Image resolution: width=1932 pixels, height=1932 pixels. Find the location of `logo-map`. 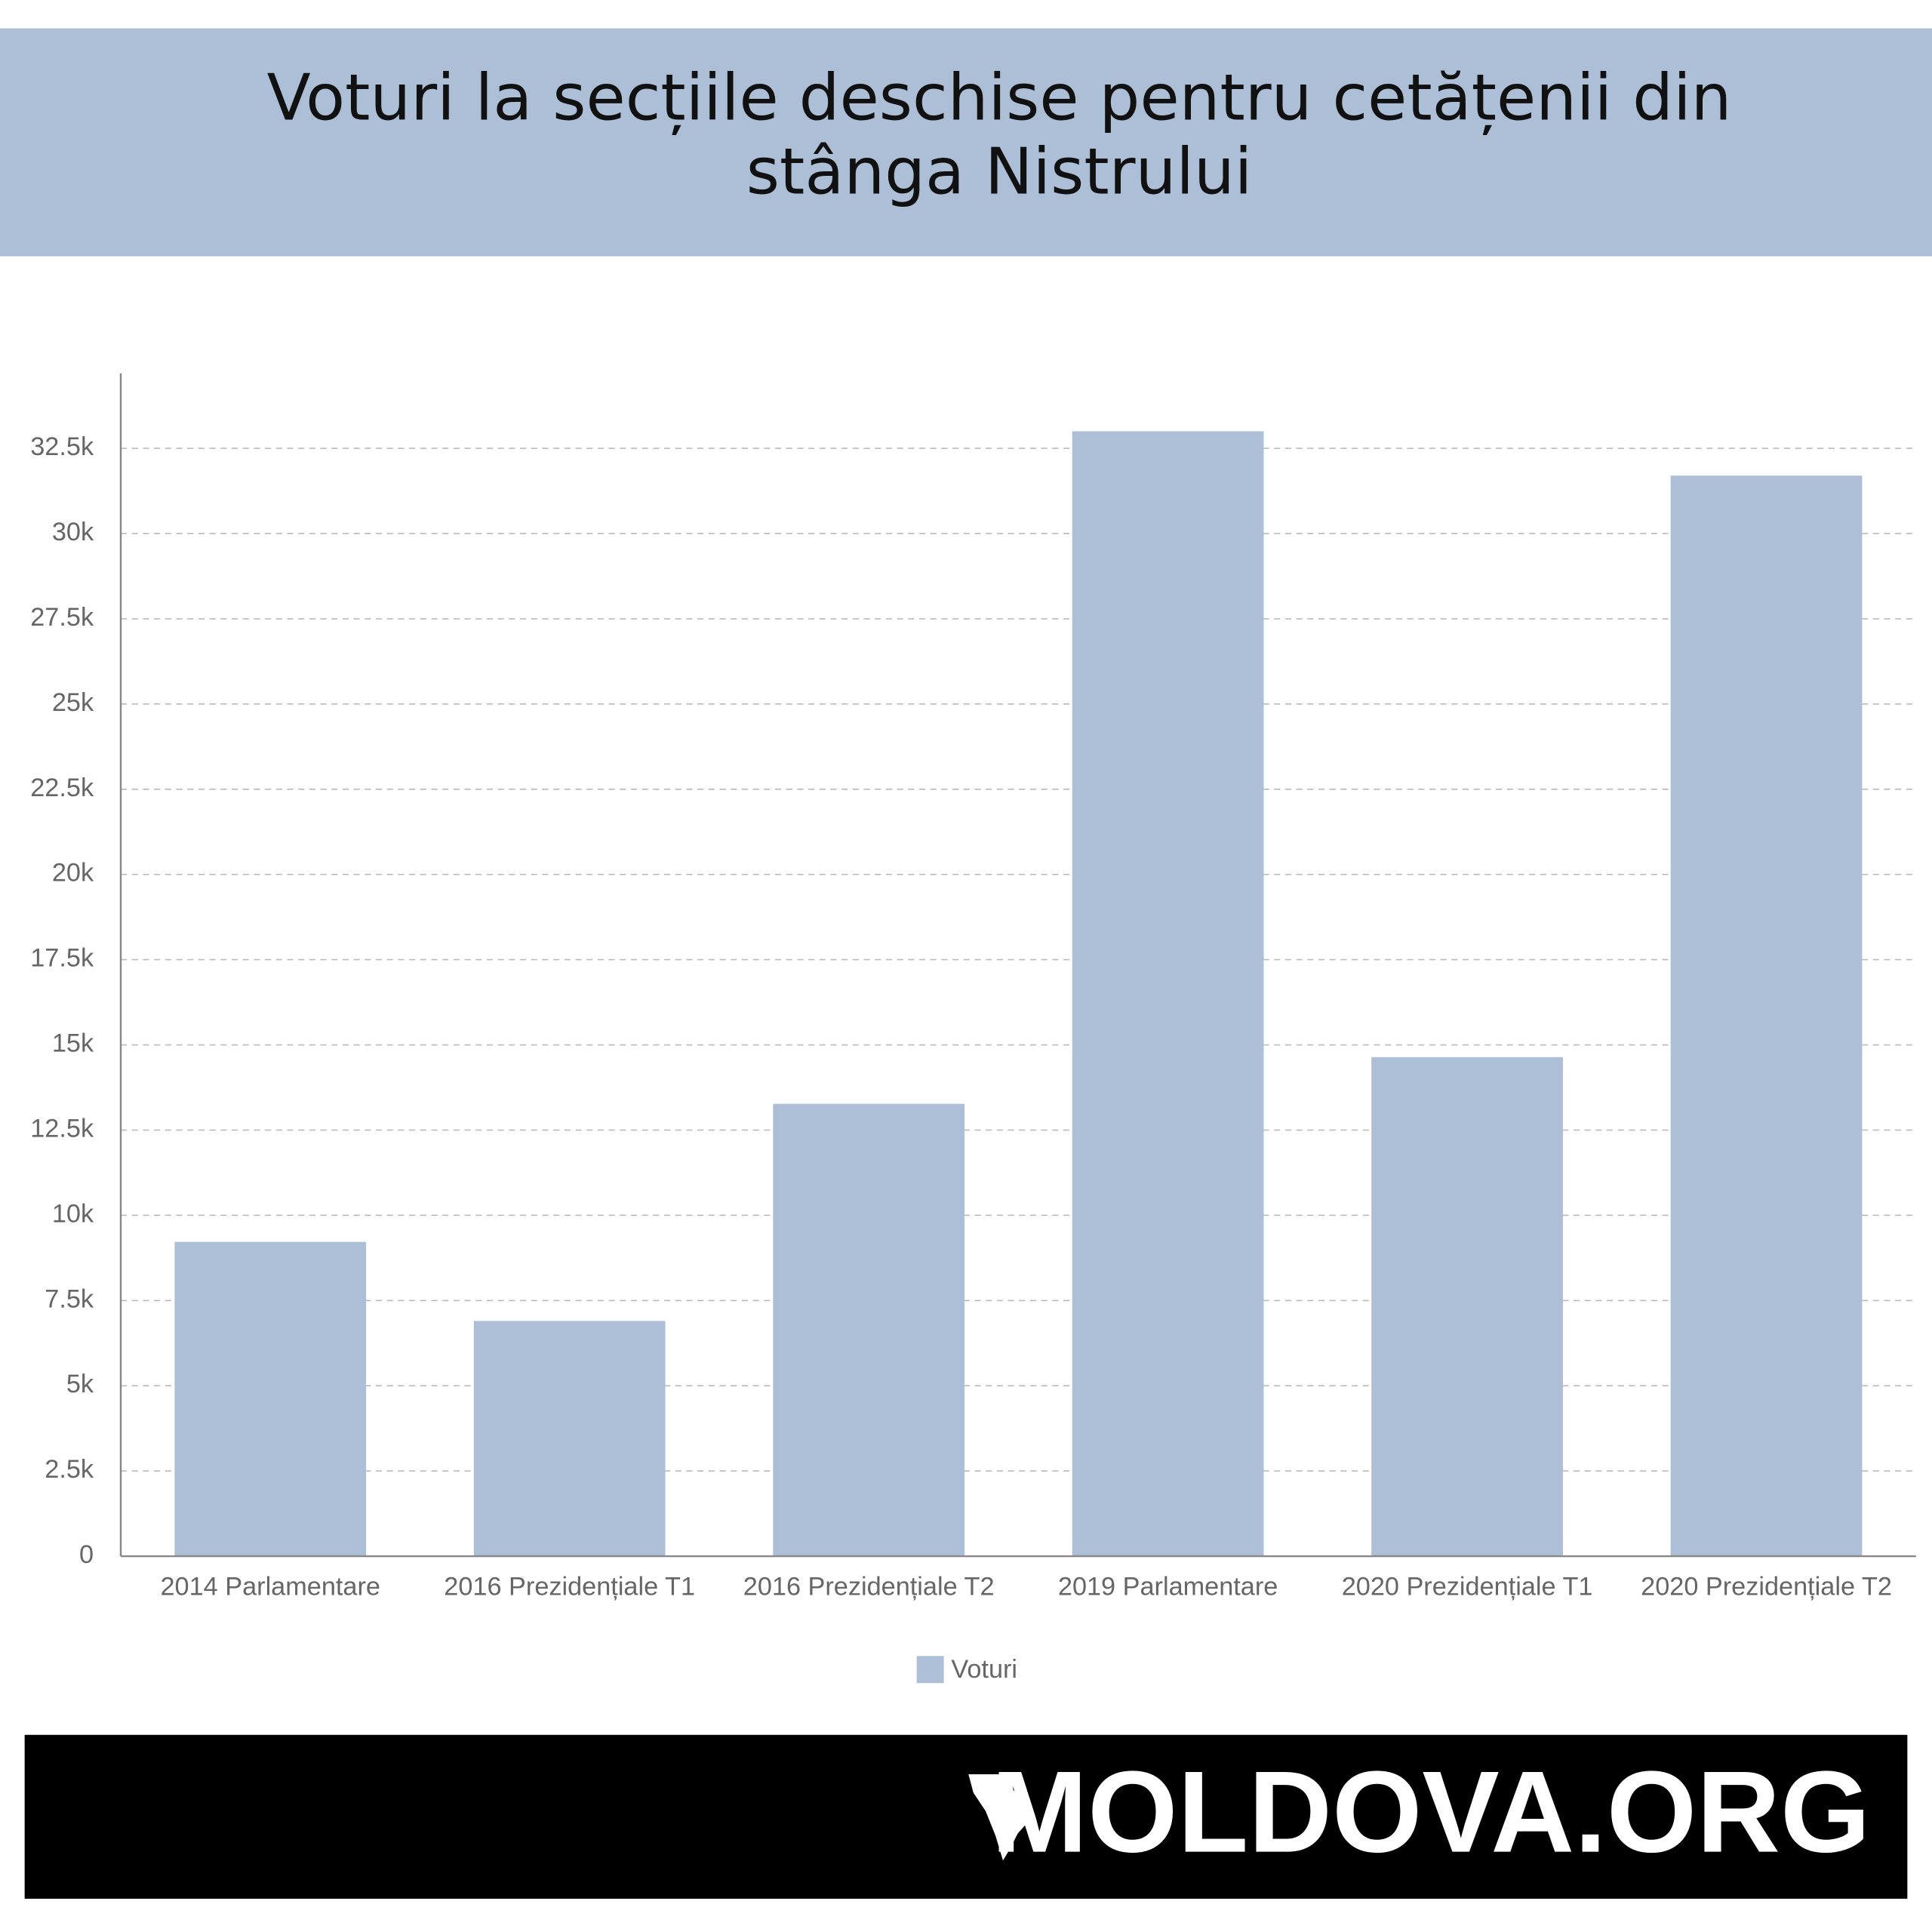

logo-map is located at coordinates (998, 1817).